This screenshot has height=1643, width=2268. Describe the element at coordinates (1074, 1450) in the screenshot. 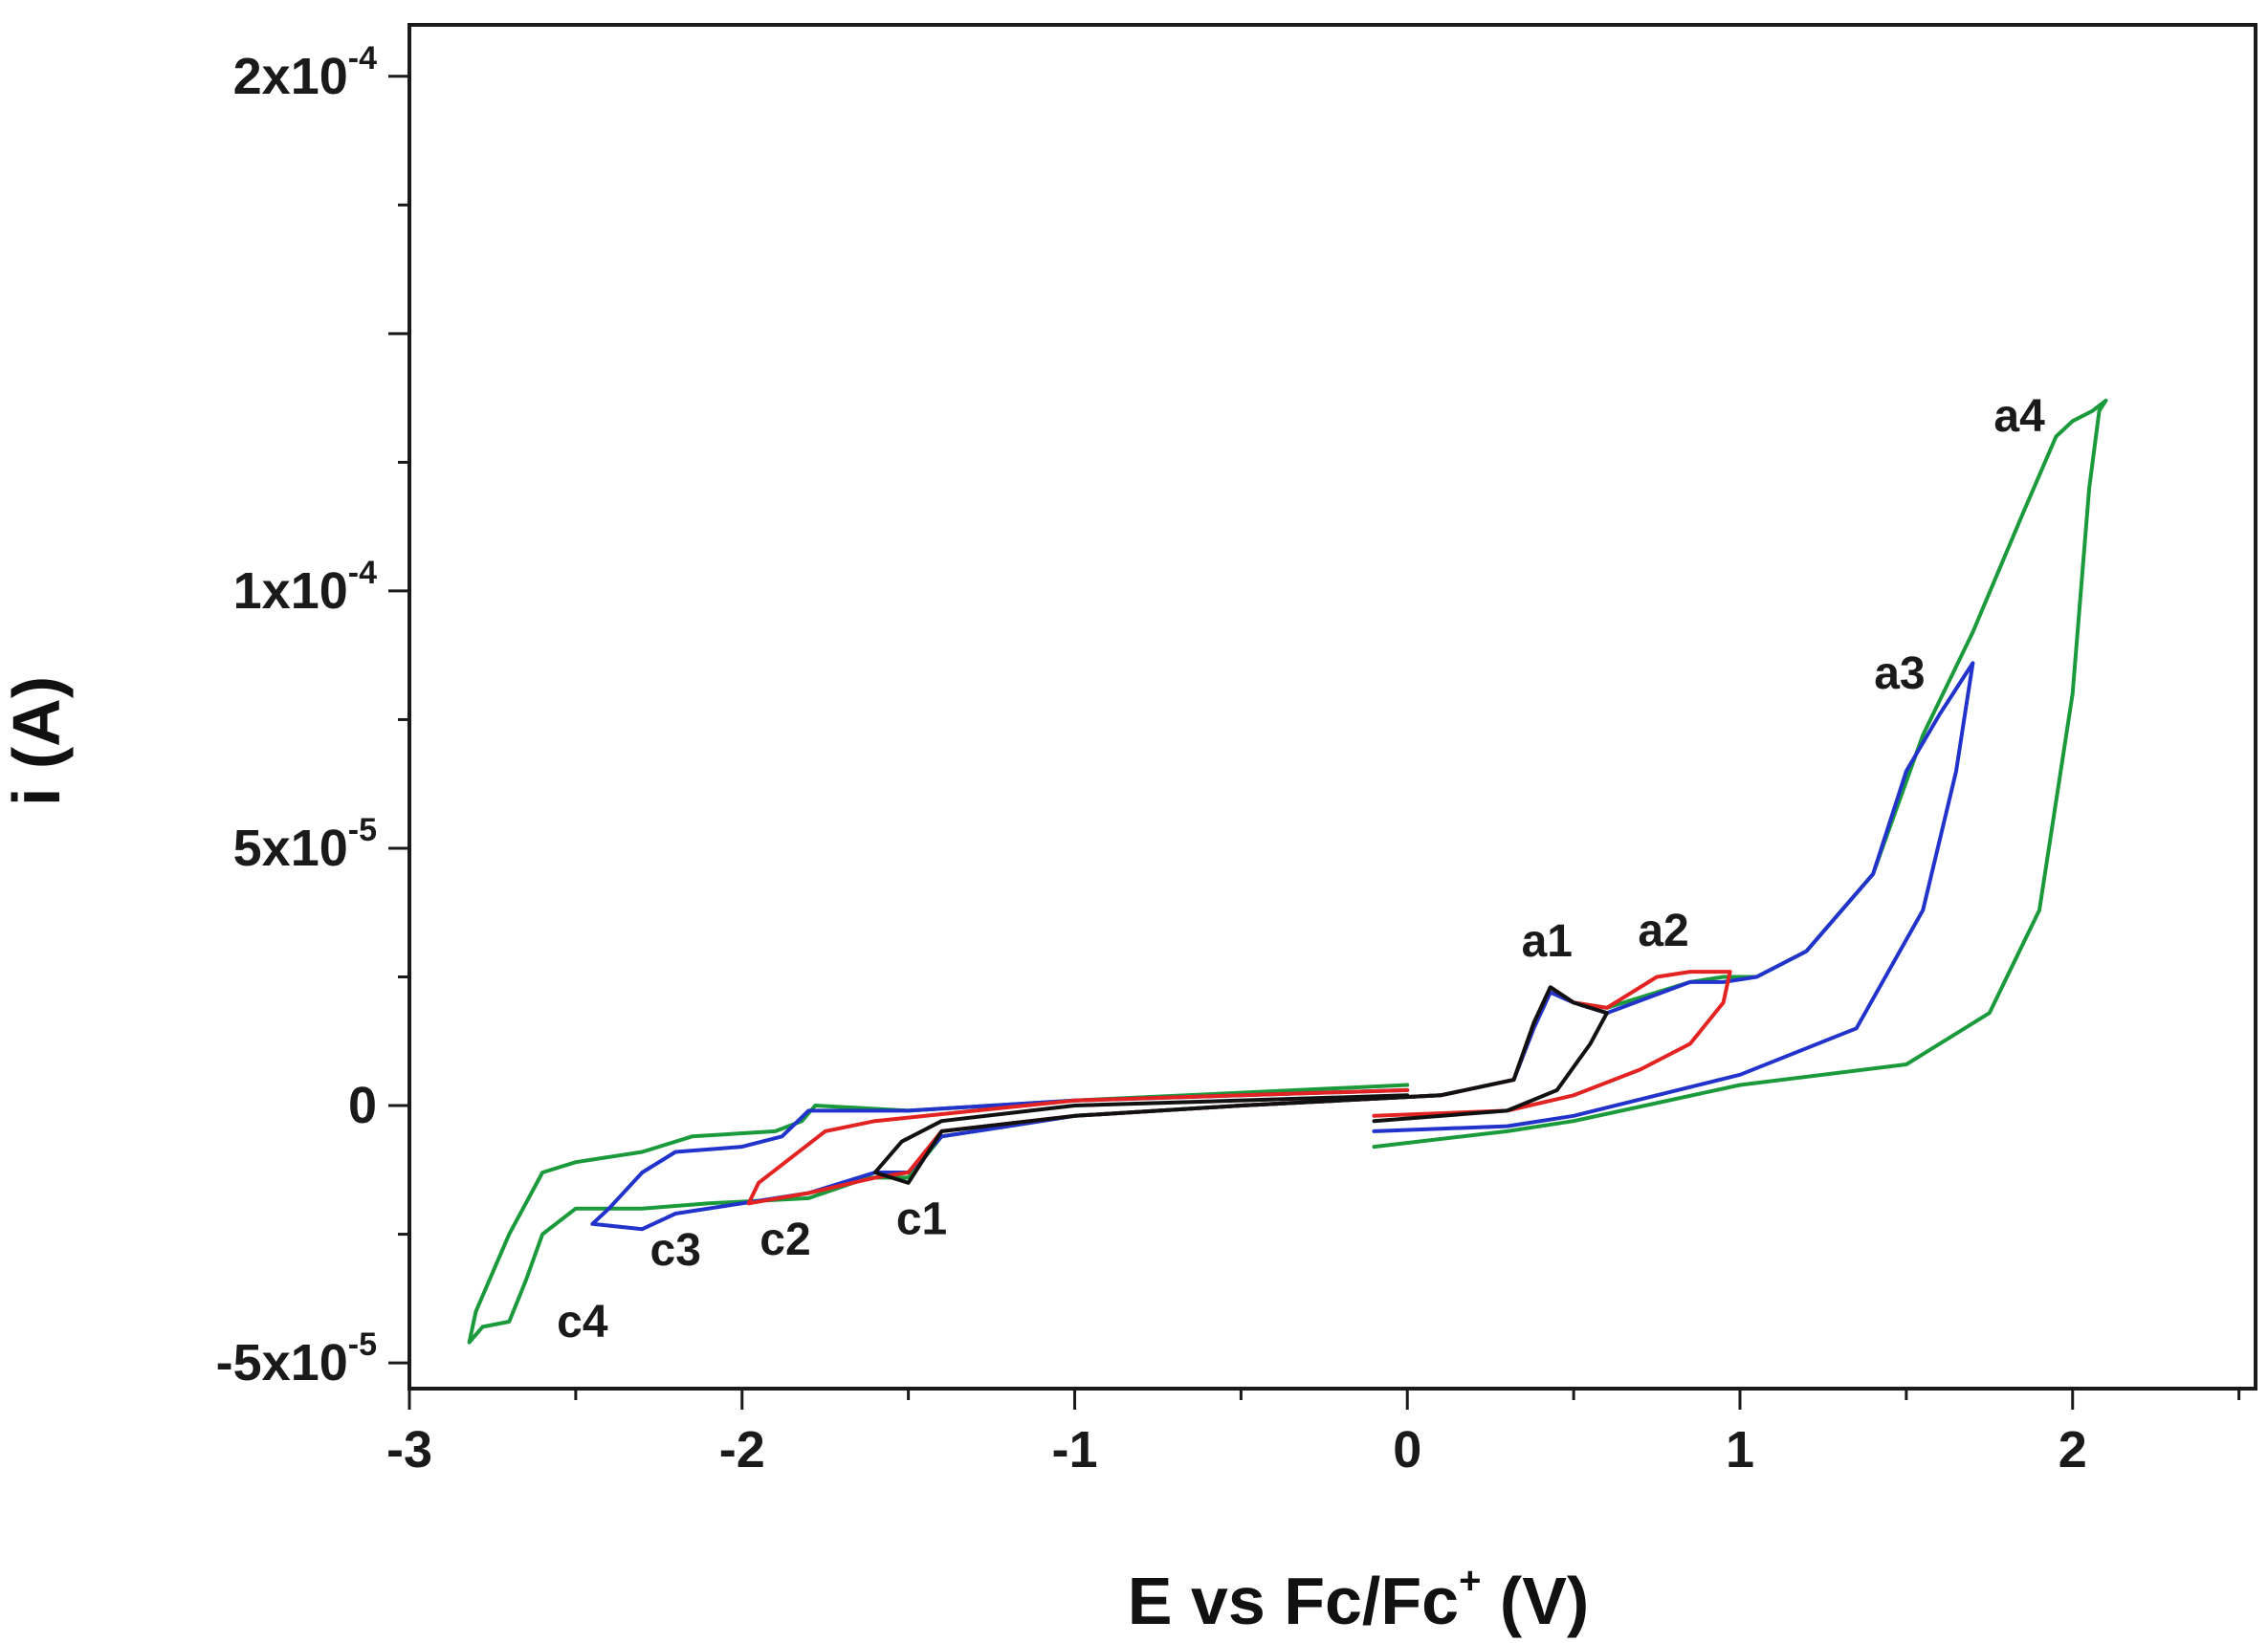

I see `x-tick-label: -1` at that location.